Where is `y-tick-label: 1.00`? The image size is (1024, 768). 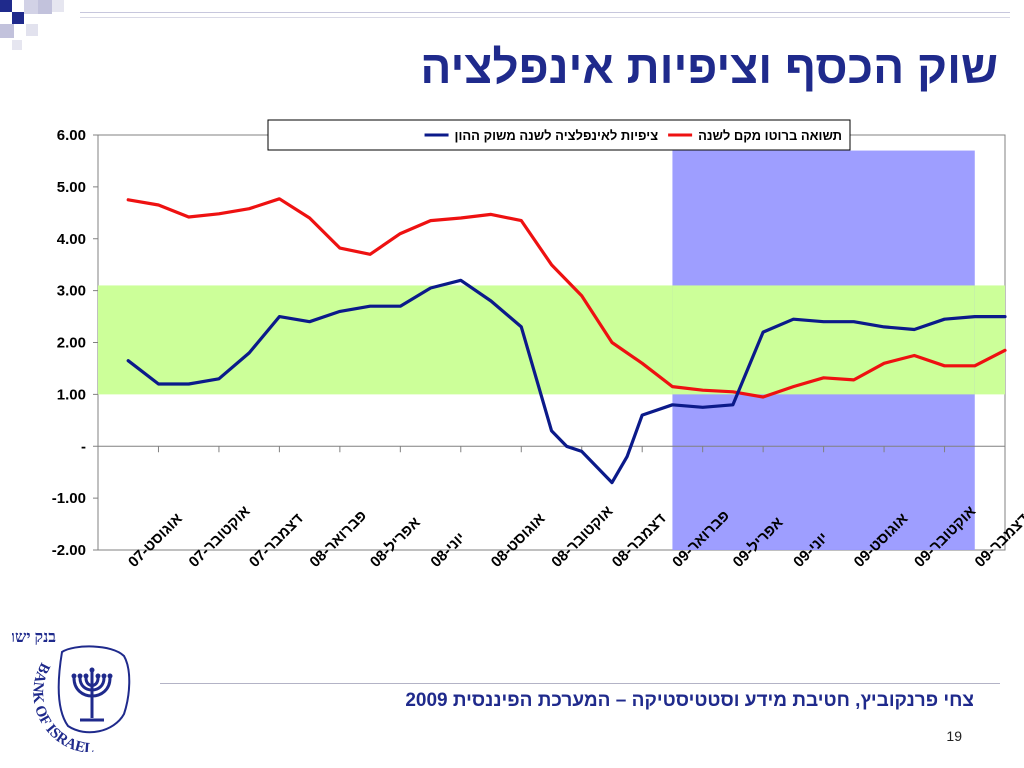 y-tick-label: 1.00 is located at coordinates (71, 394).